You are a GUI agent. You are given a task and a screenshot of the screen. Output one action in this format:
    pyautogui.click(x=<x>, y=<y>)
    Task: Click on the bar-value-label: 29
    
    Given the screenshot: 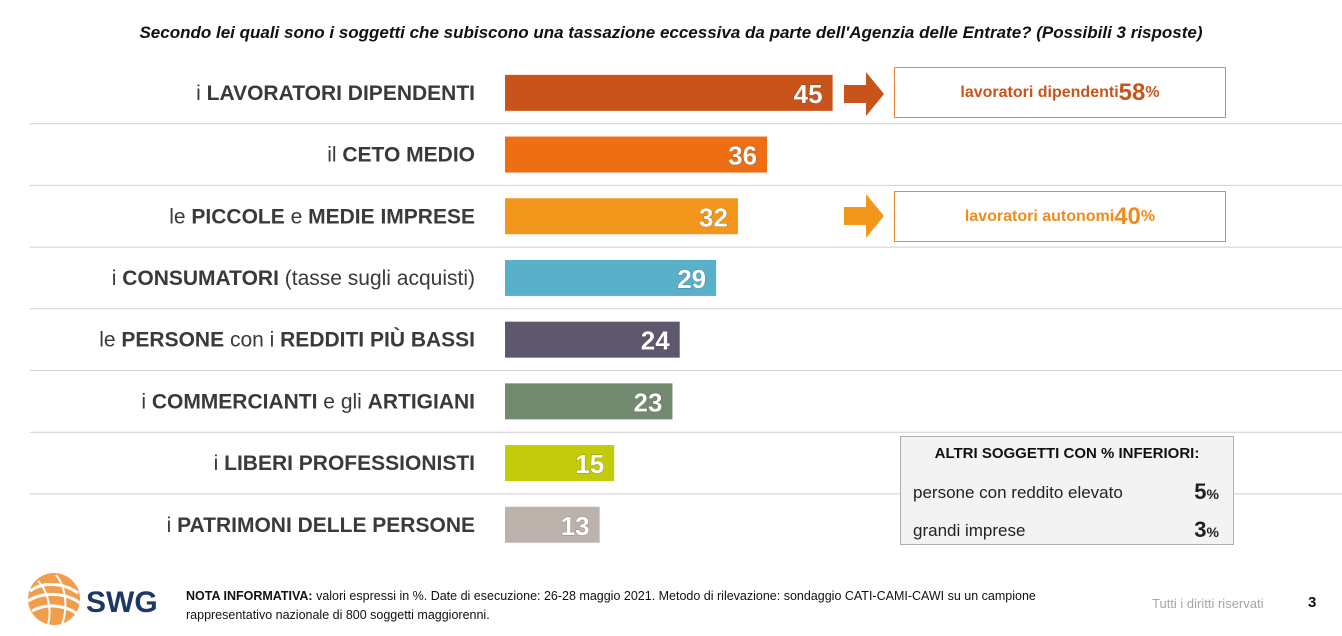 What is the action you would take?
    pyautogui.click(x=691, y=279)
    